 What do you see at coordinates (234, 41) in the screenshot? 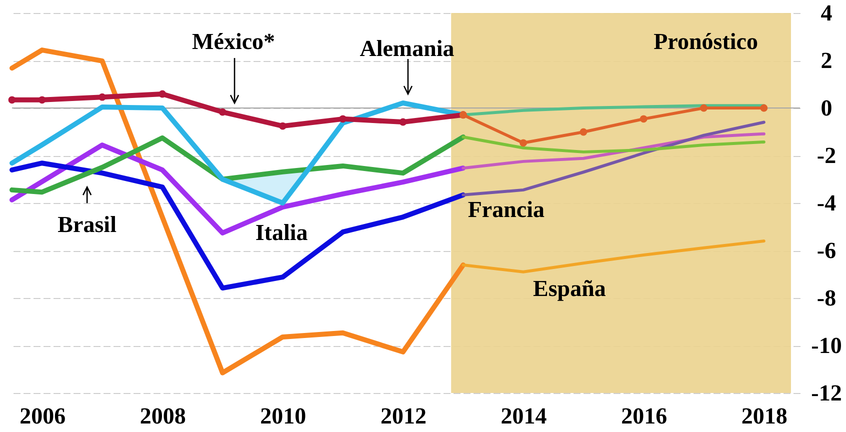
I see `text: México*` at bounding box center [234, 41].